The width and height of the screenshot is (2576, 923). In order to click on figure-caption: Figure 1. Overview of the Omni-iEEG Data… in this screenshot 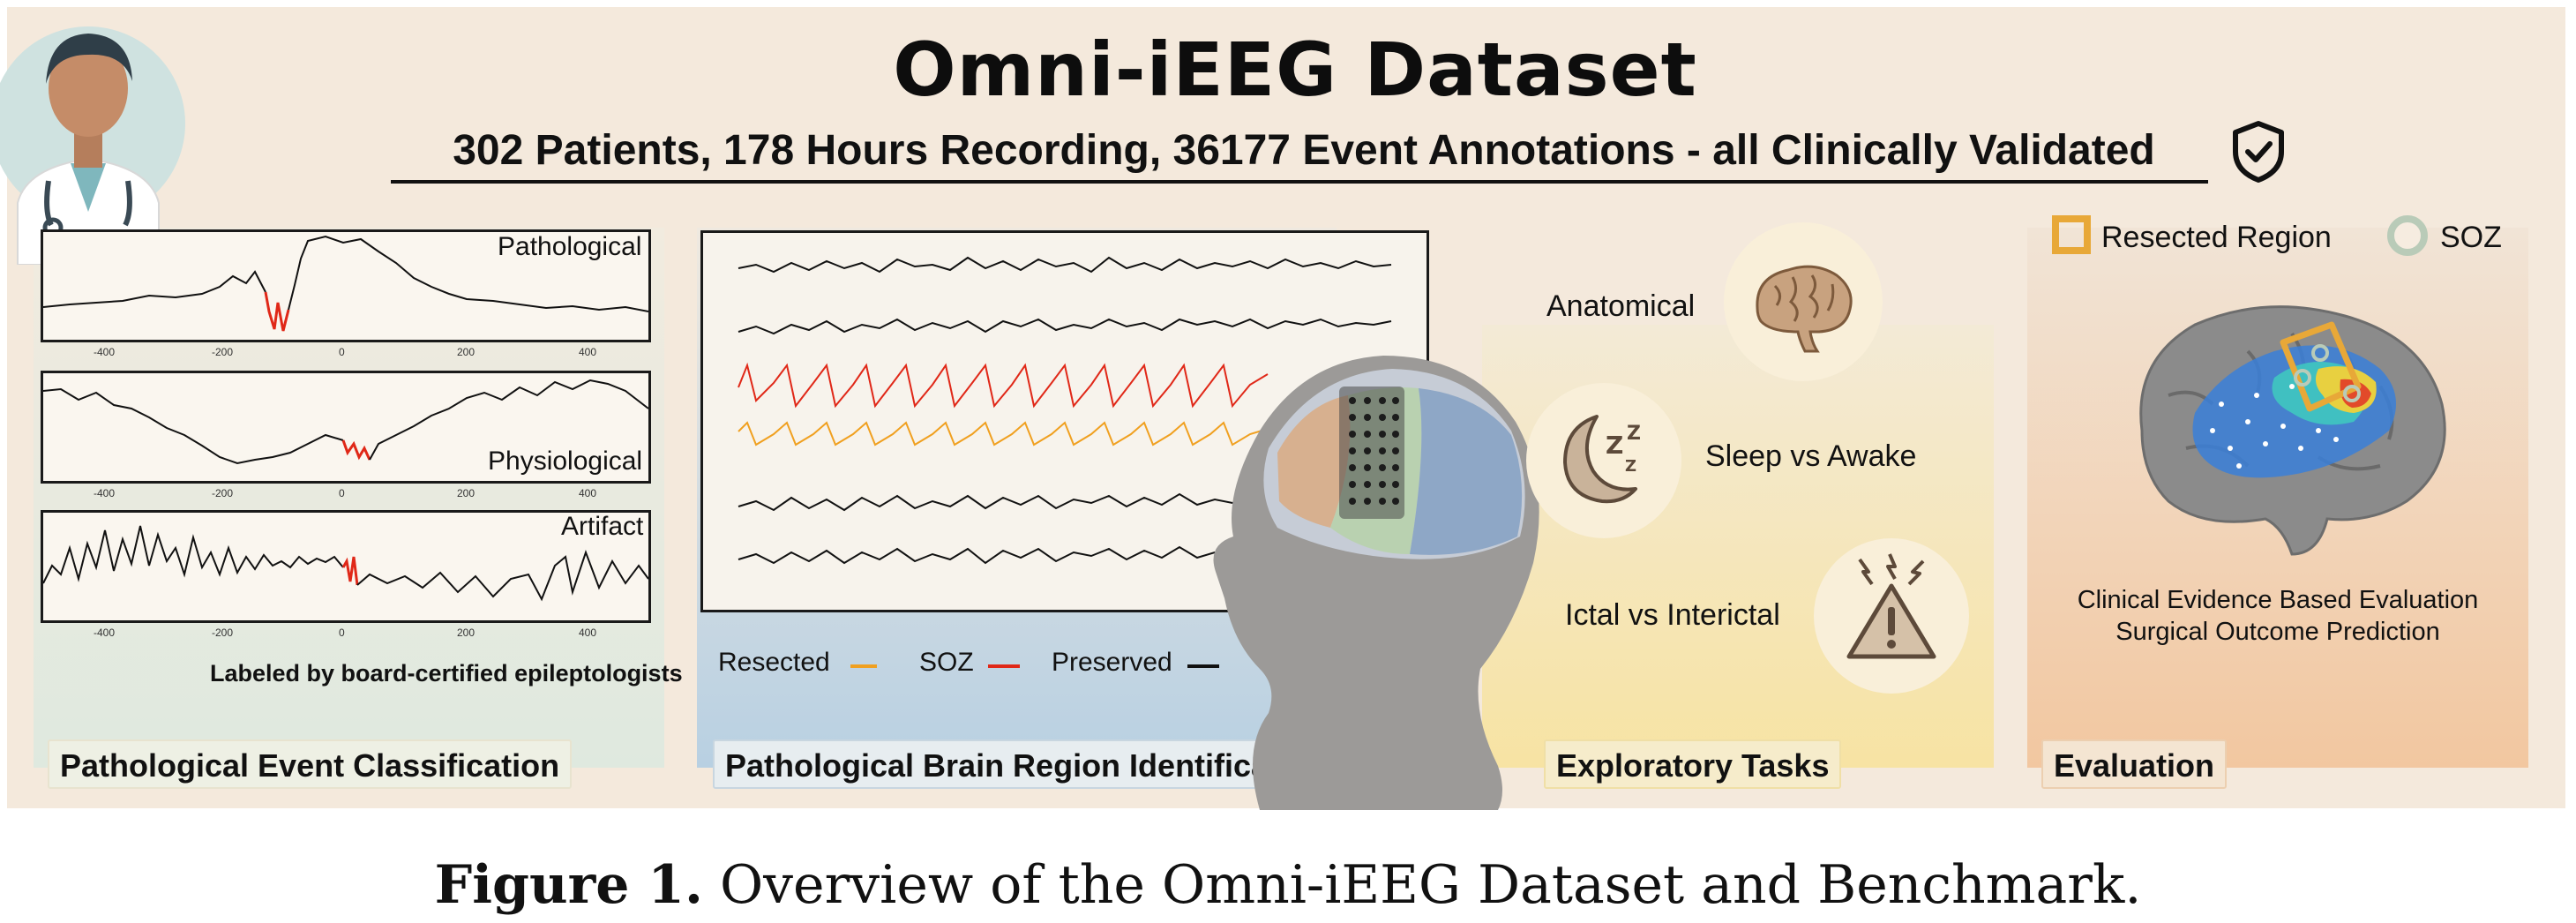, I will do `click(1288, 885)`.